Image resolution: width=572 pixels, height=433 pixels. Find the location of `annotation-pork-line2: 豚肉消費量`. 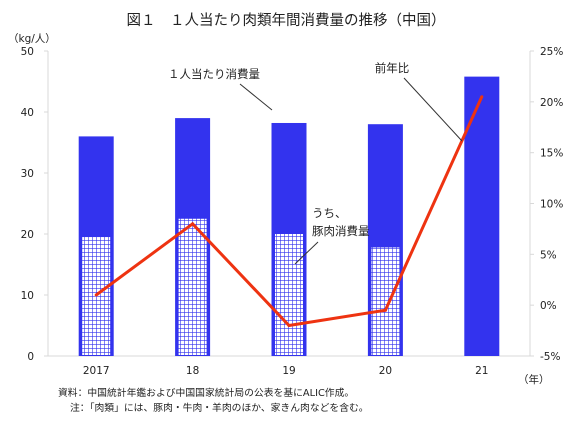

annotation-pork-line2: 豚肉消費量 is located at coordinates (341, 231).